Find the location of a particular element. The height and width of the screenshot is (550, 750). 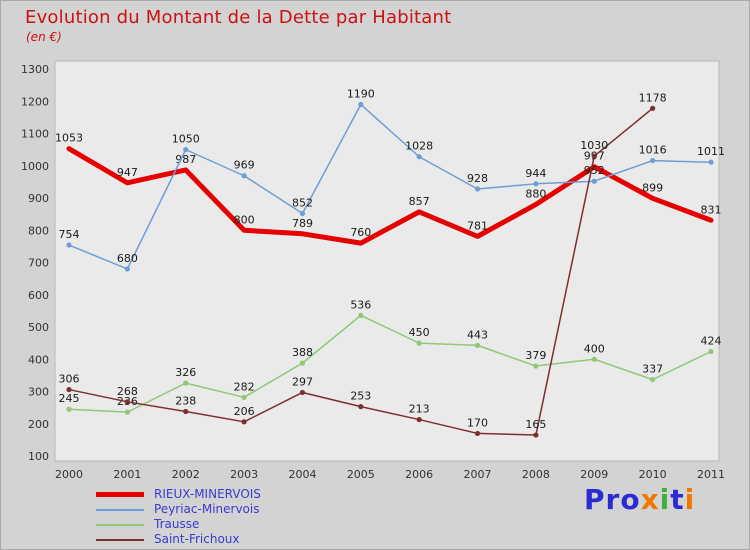

point-label: 952 is located at coordinates (594, 170).